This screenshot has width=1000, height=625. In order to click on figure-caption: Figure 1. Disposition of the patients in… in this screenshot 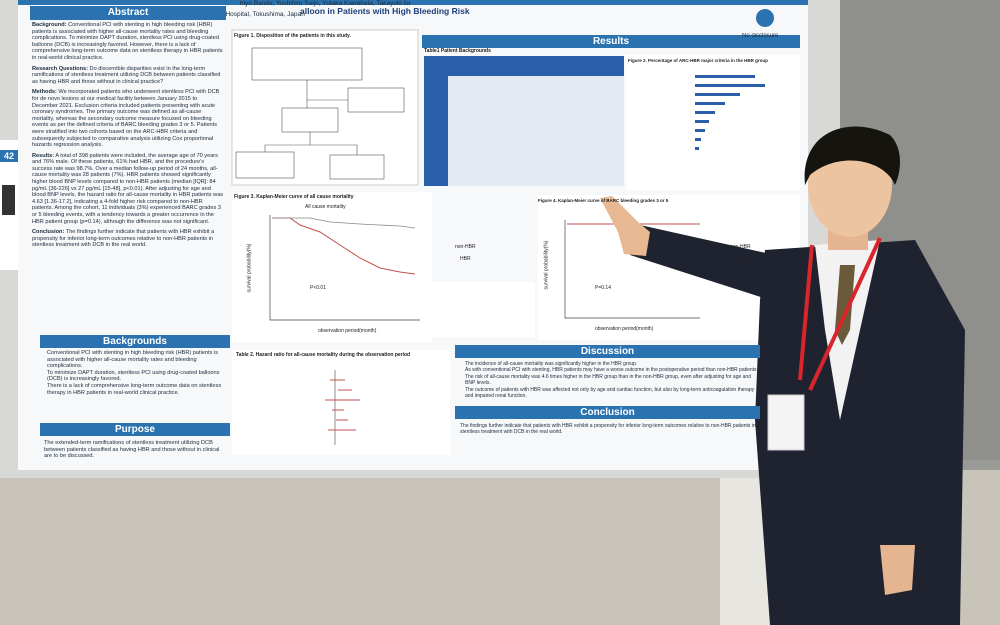, I will do `click(292, 36)`.